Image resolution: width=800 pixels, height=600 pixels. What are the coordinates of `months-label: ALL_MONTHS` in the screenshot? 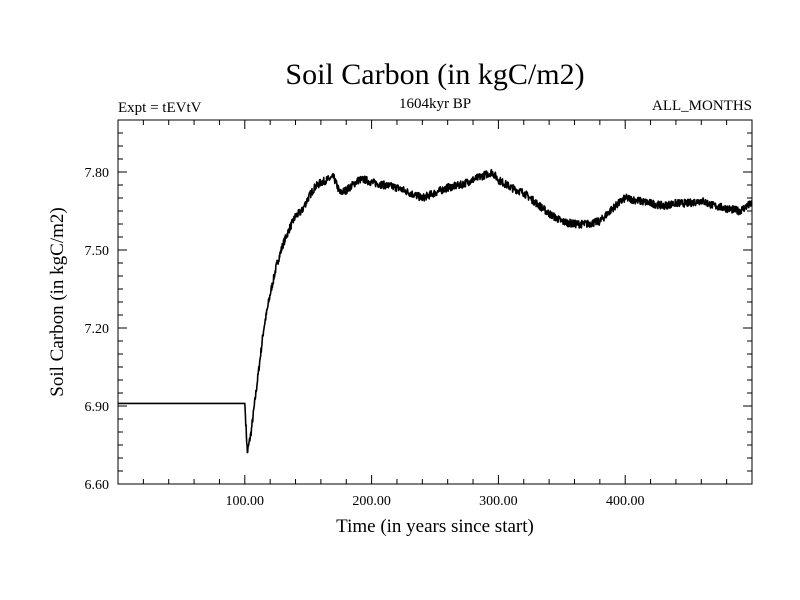 It's located at (702, 106).